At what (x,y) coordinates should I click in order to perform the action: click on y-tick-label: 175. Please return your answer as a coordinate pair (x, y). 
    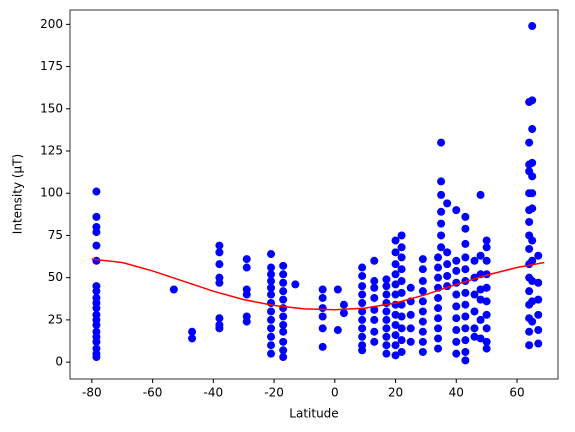
    Looking at the image, I should click on (51, 66).